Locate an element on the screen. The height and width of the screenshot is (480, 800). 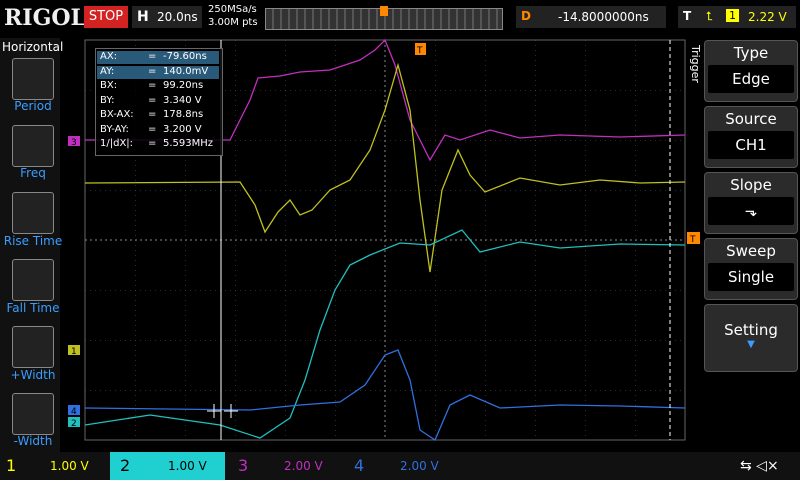
cursor-cell: 1/|dX|: is located at coordinates (117, 143).